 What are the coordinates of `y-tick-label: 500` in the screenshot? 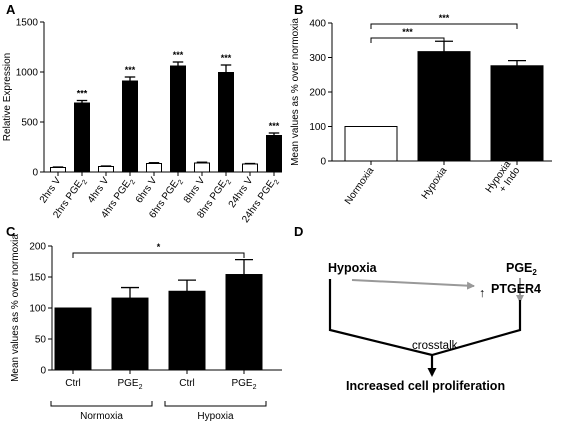 It's located at (29, 123).